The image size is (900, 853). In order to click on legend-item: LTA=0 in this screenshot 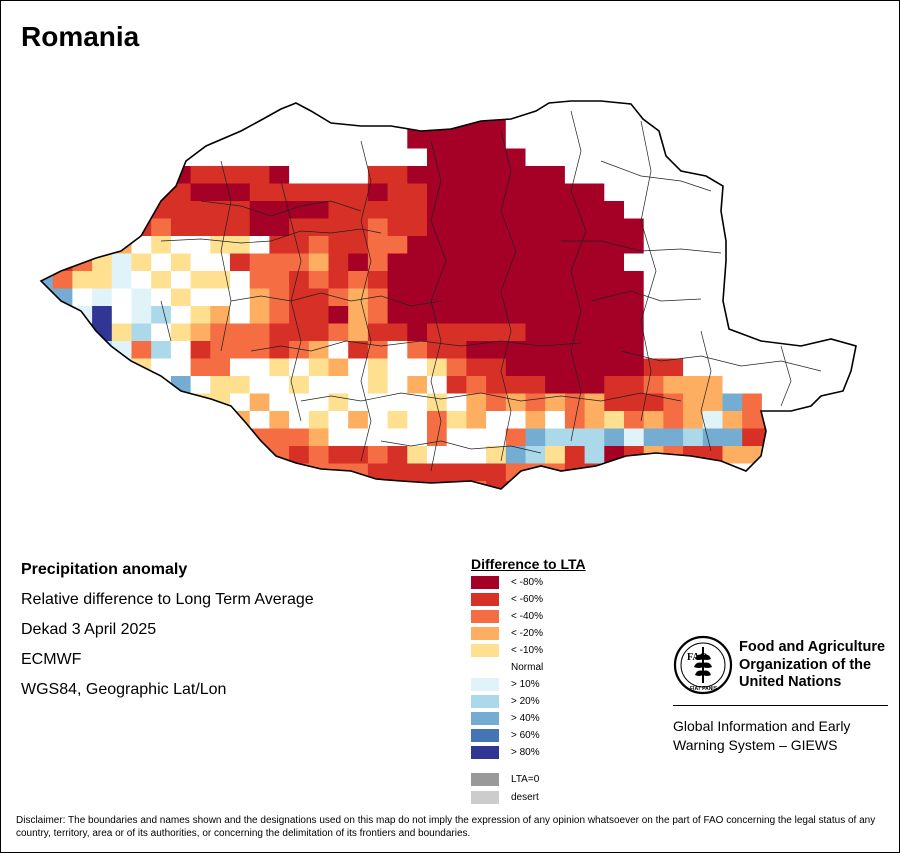, I will do `click(505, 779)`.